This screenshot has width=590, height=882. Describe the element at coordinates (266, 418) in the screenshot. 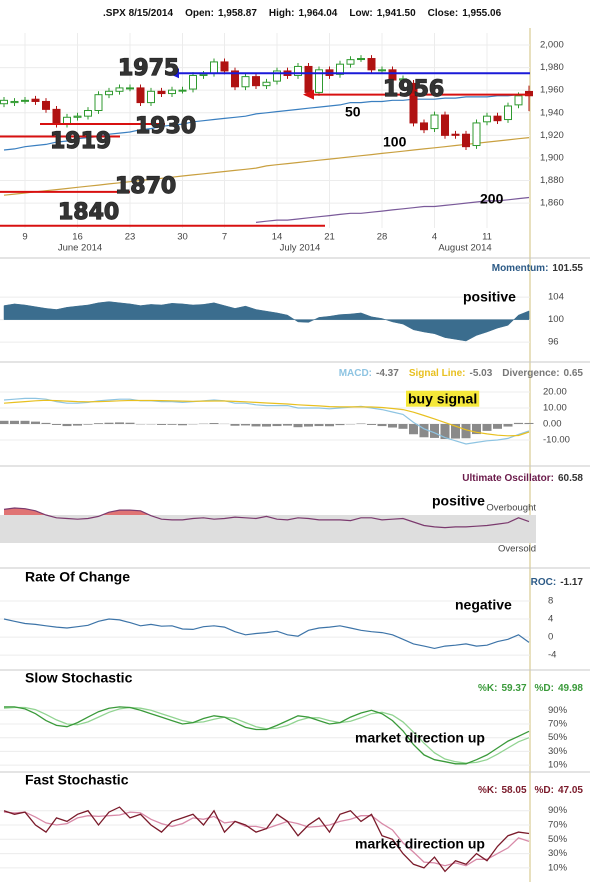

I see `macd-line` at that location.